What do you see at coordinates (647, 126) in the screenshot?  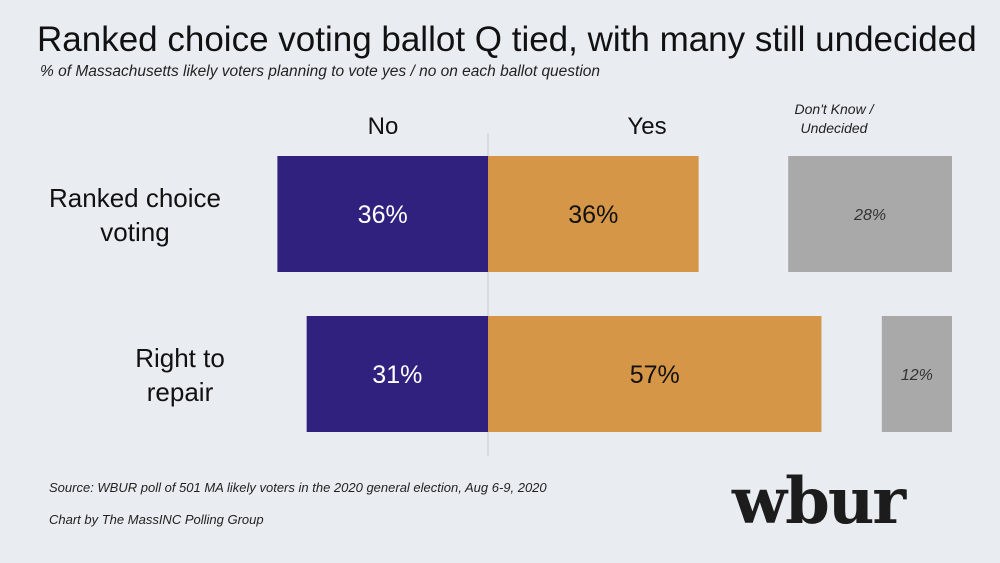 I see `column-header-yes: Yes` at bounding box center [647, 126].